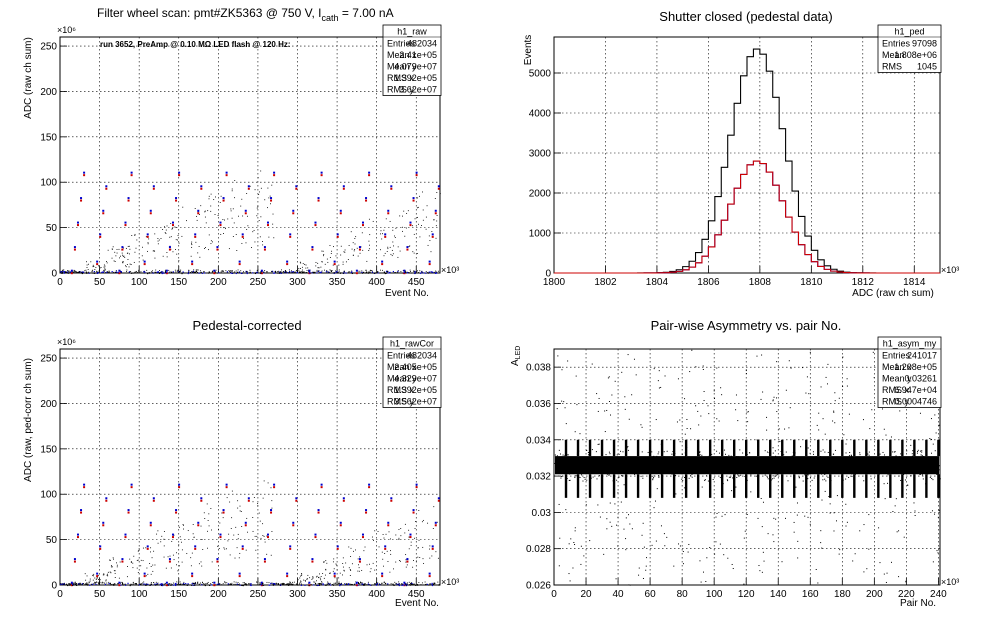 This screenshot has height=622, width=996. What do you see at coordinates (662, 486) in the screenshot?
I see `asym-spike-down` at bounding box center [662, 486].